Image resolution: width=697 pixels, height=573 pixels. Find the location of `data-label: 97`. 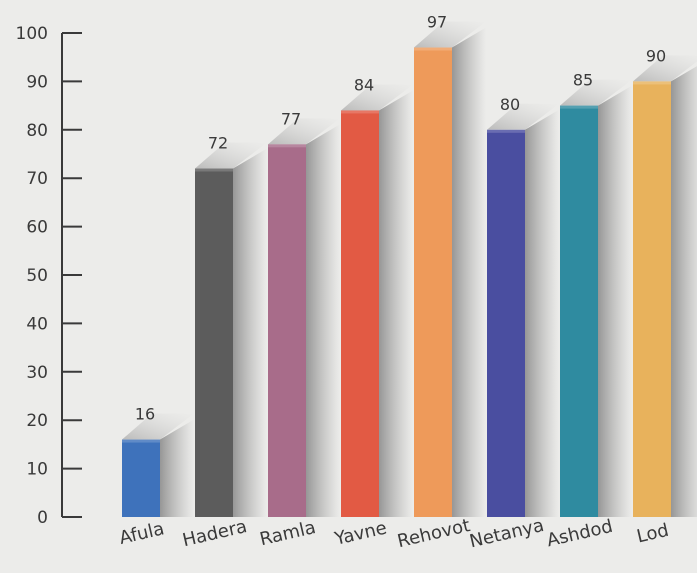

data-label: 97 is located at coordinates (437, 22).